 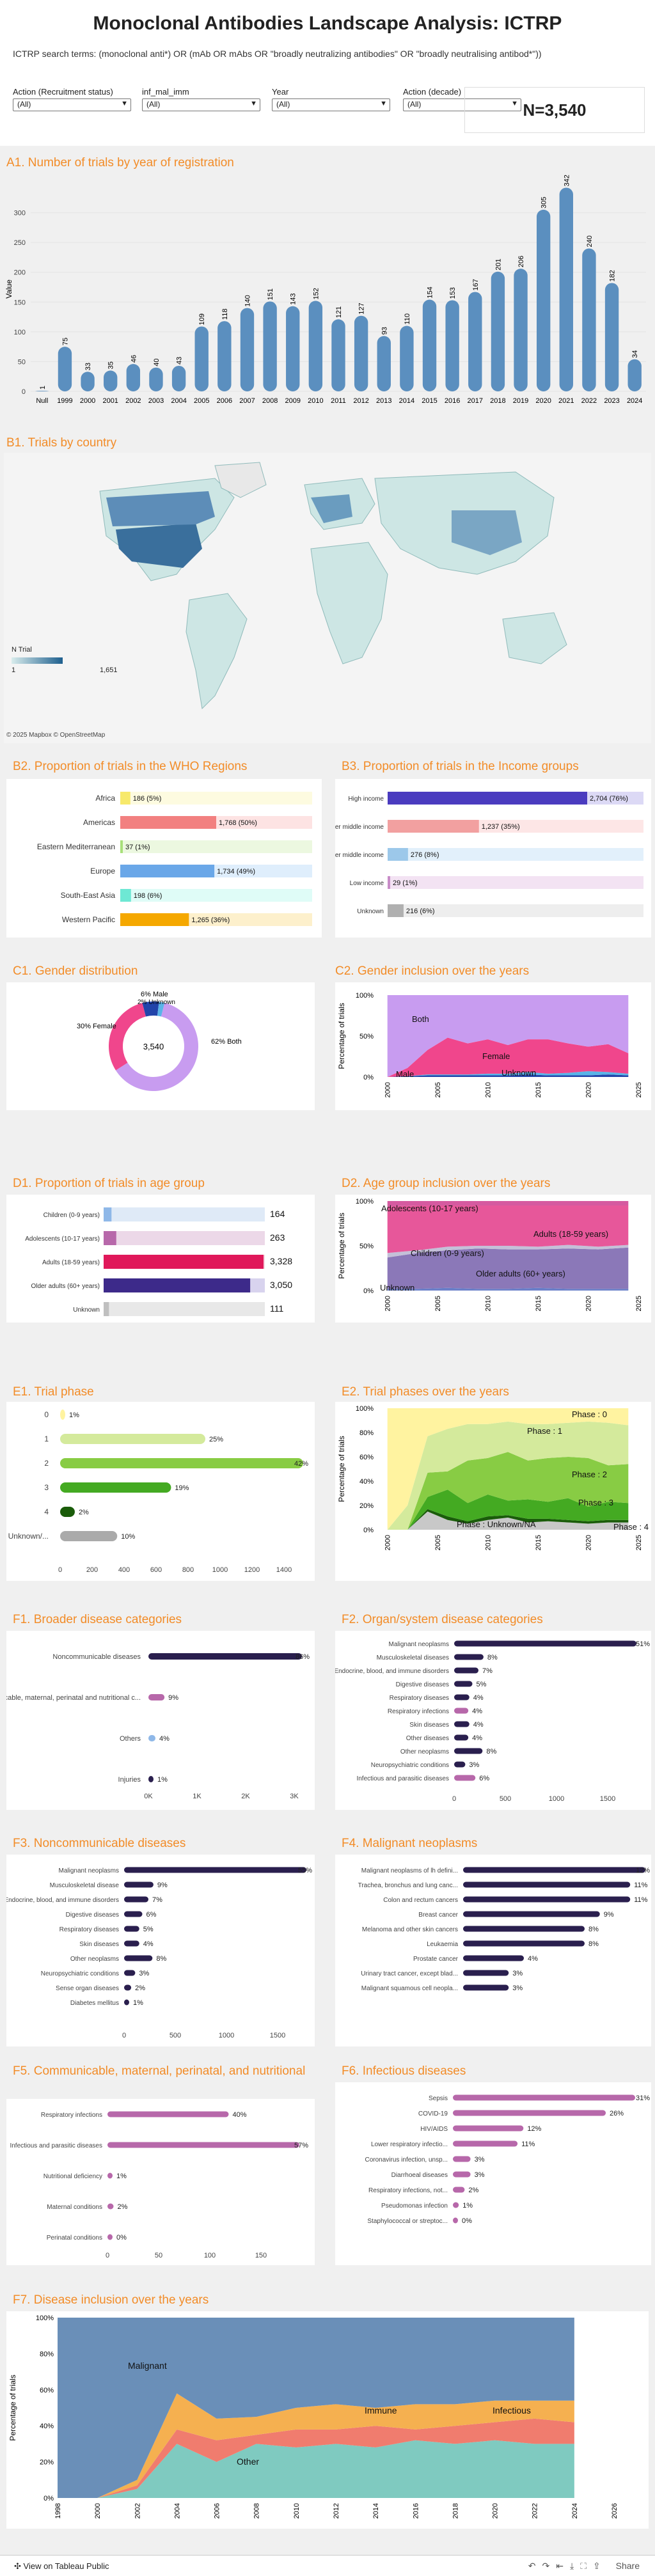 What do you see at coordinates (56, 2145) in the screenshot?
I see `f5-category-label: Infectious and parasitic diseases` at bounding box center [56, 2145].